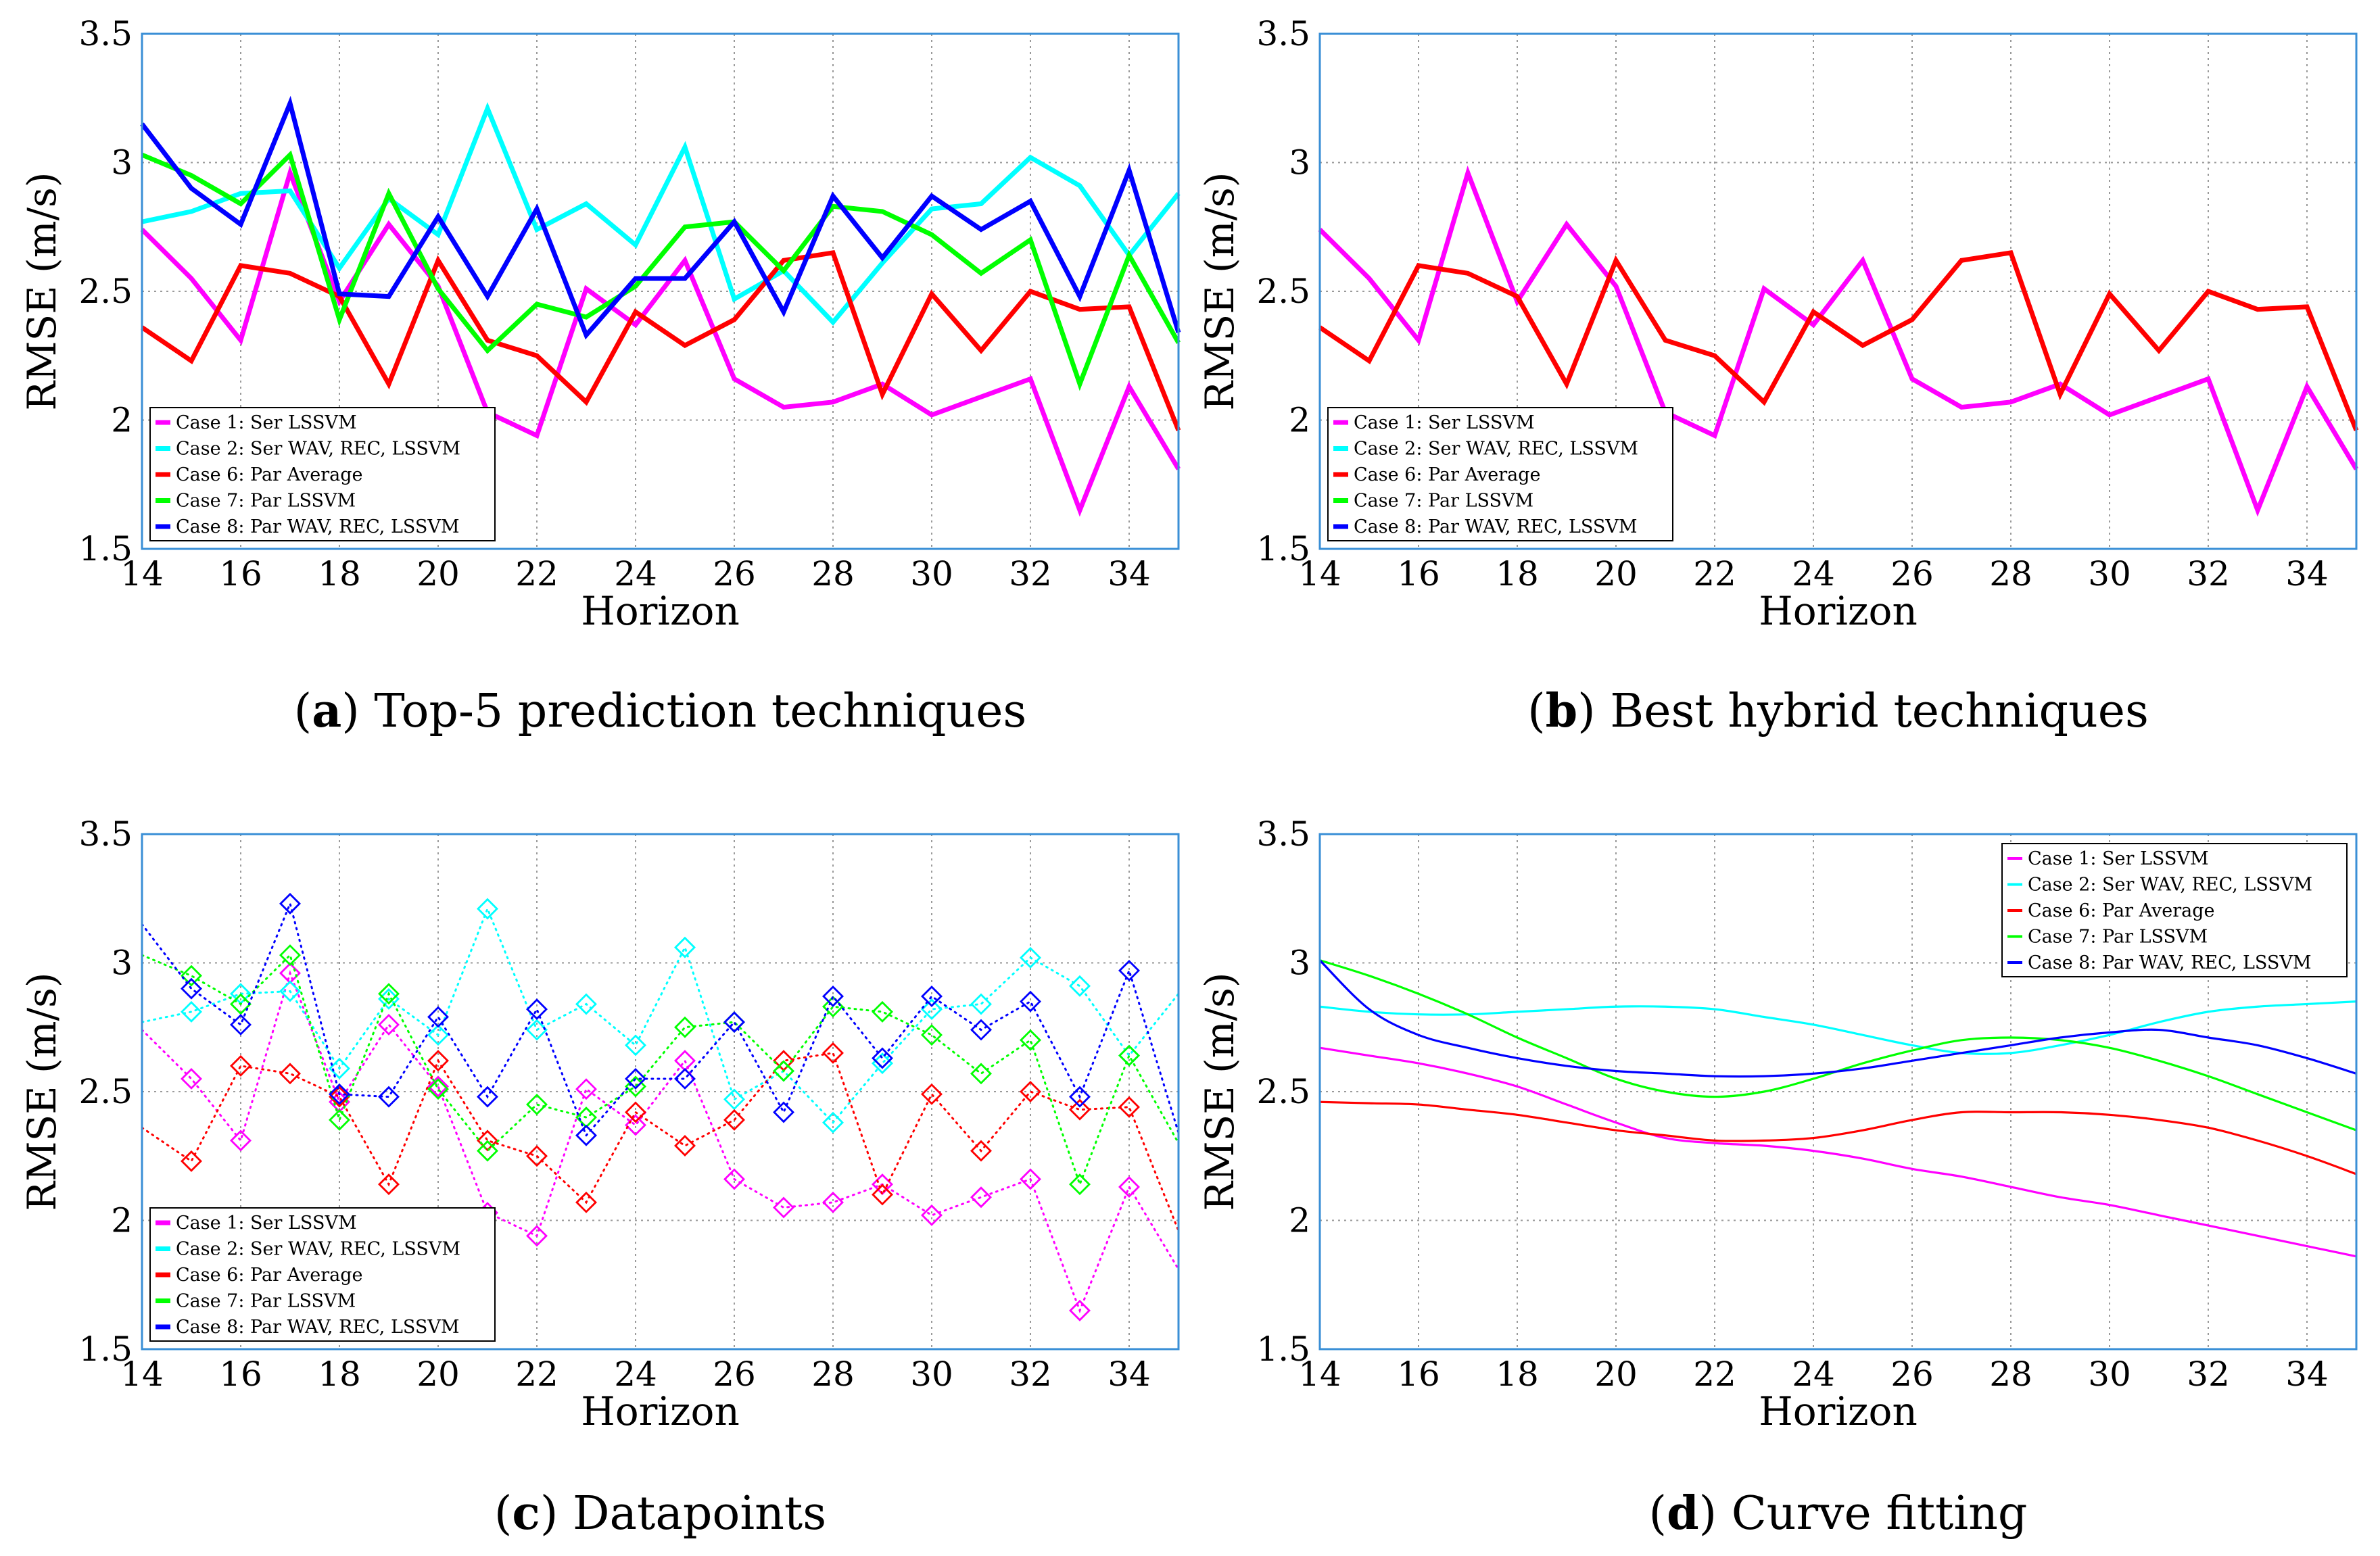 The image size is (2380, 1556). I want to click on y-tick-label: 2, so click(122, 1220).